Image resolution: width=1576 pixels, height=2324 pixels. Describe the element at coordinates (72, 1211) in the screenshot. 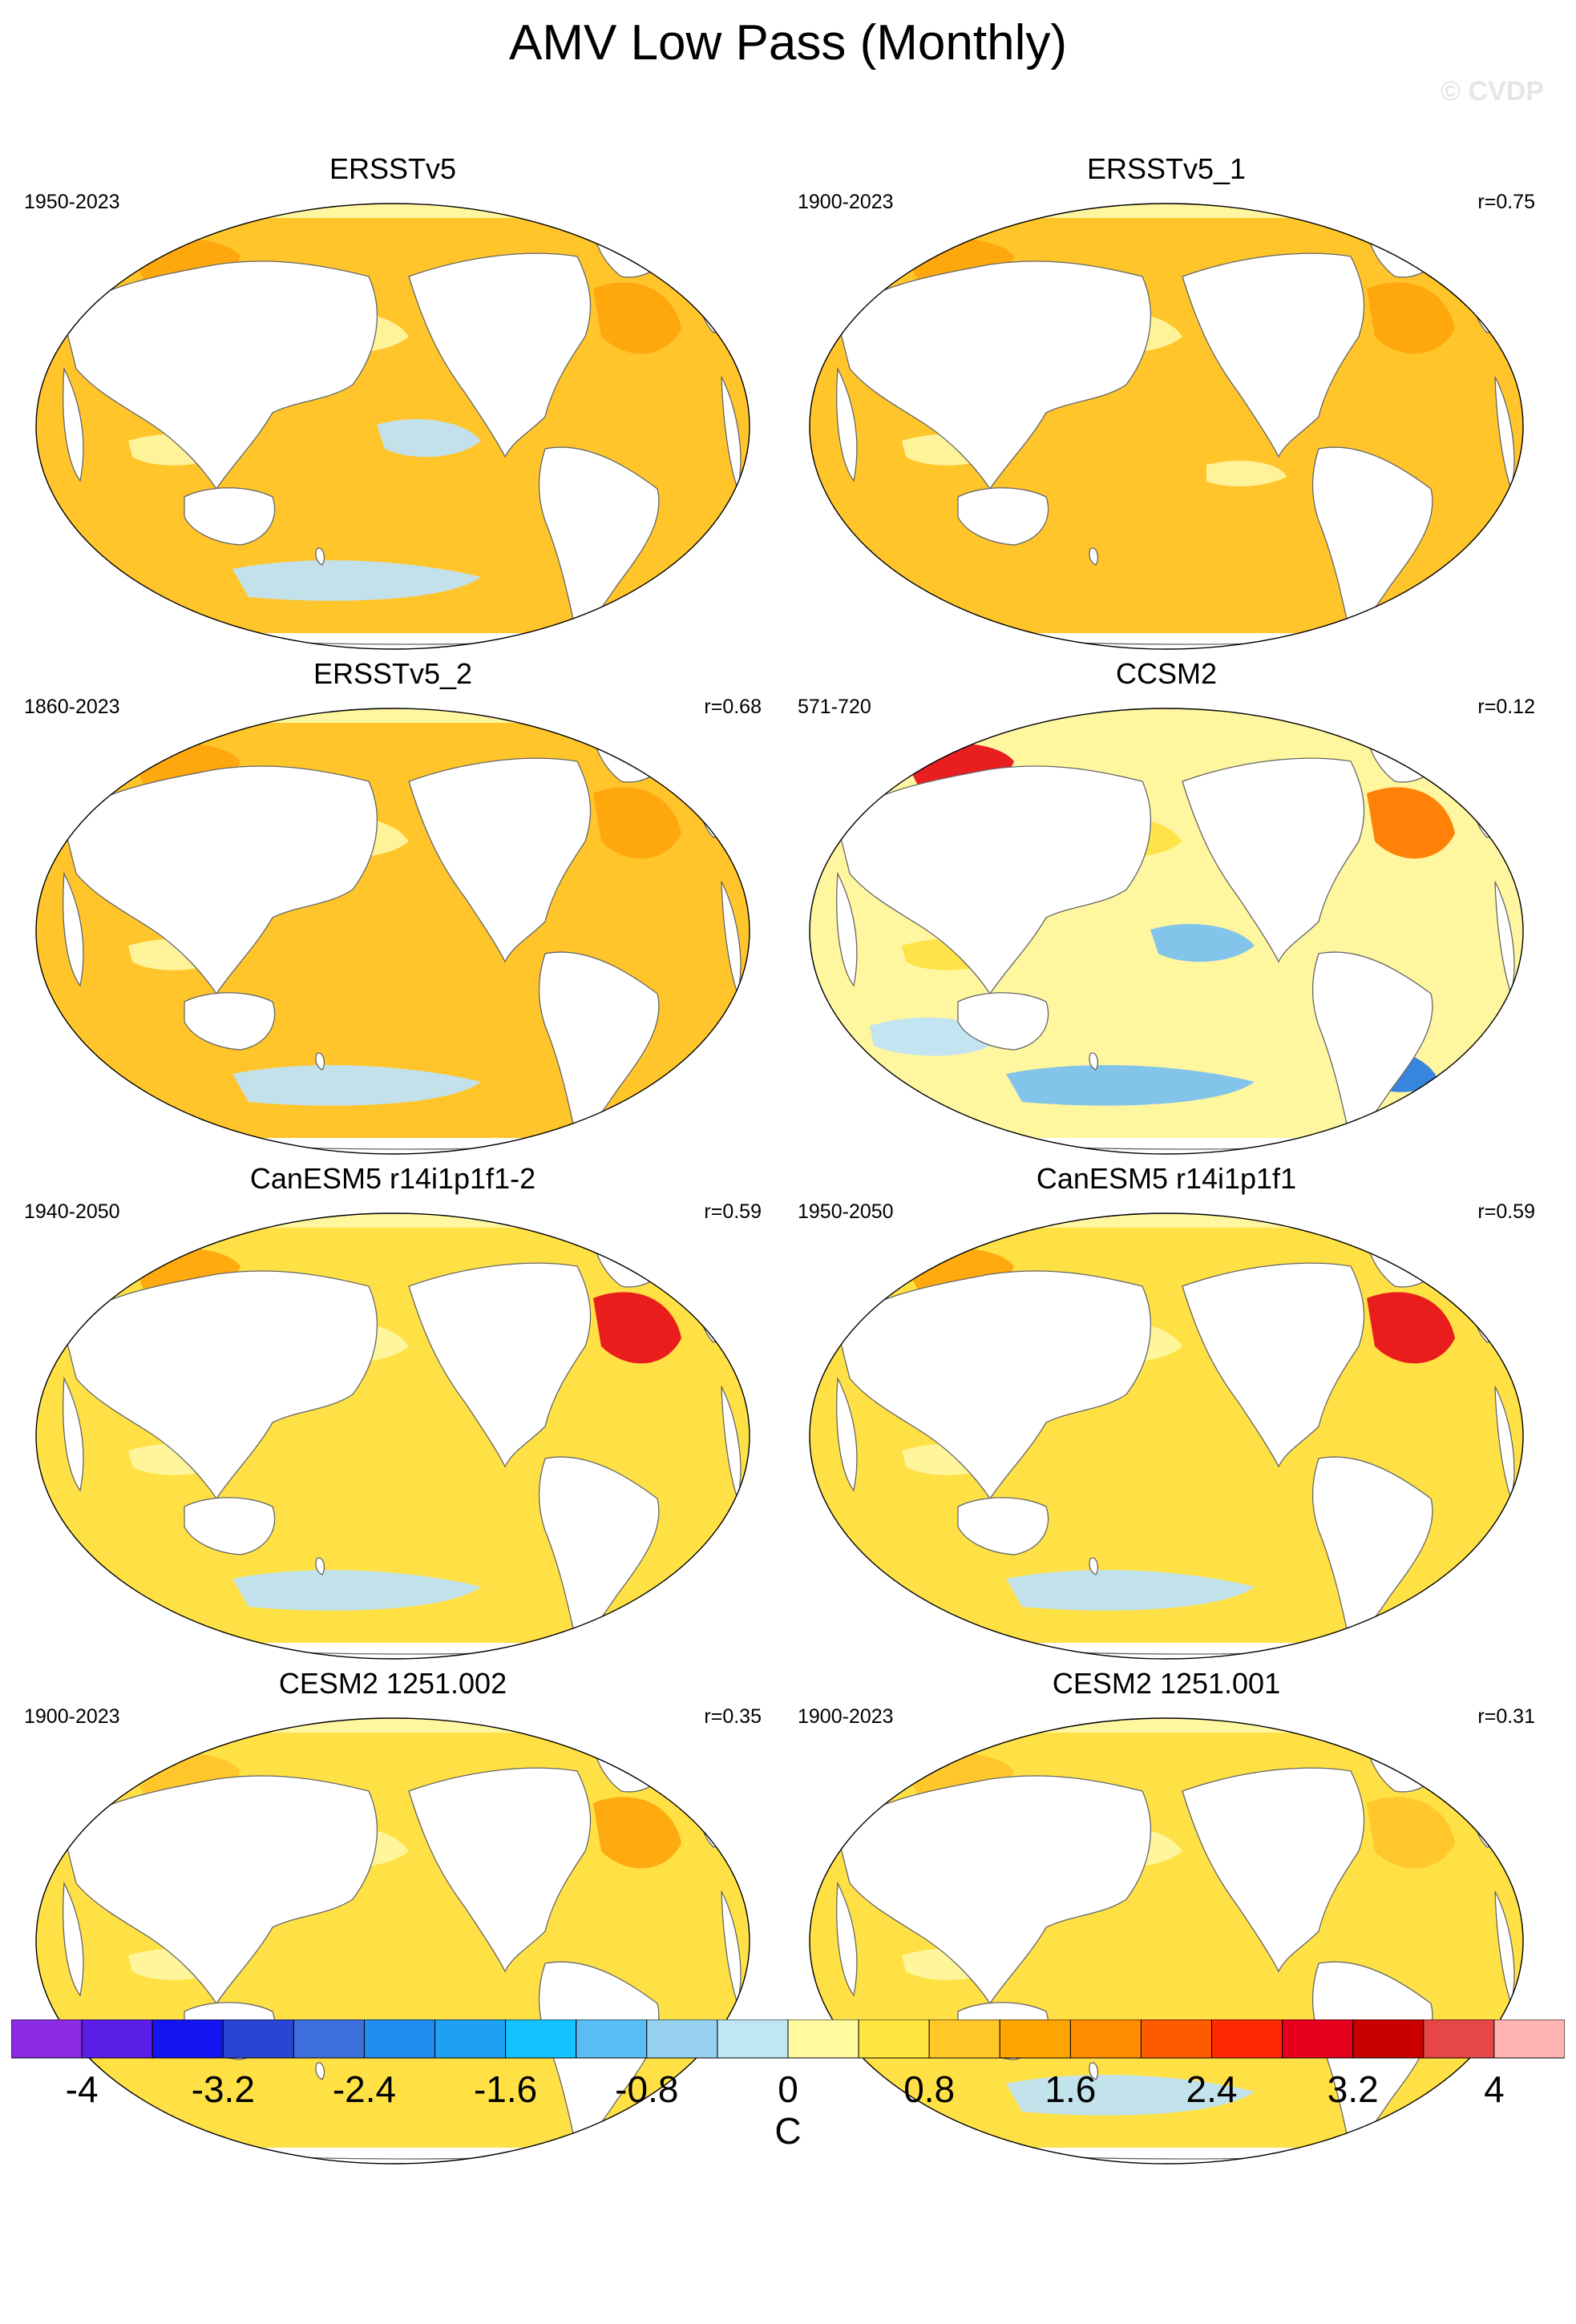

I see `panel-years: 1940-2050` at that location.